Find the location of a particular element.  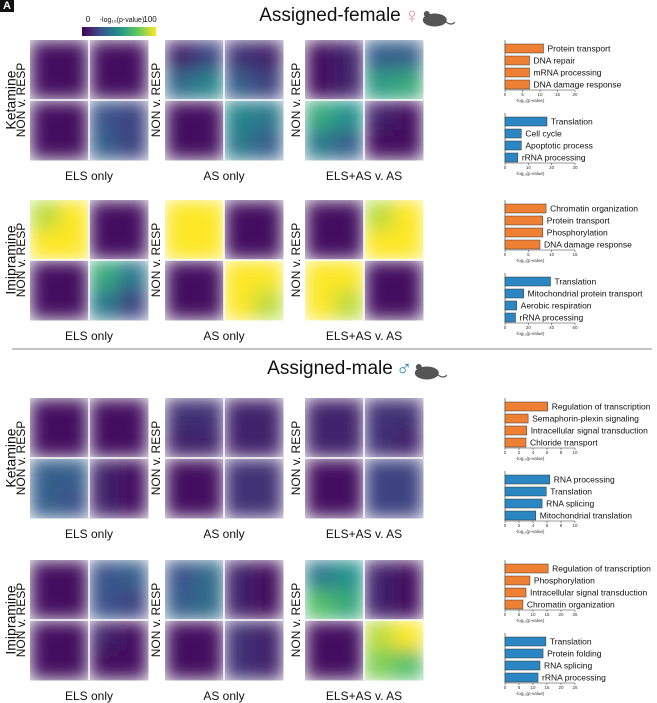

x-tick-label: 40 is located at coordinates (552, 327).